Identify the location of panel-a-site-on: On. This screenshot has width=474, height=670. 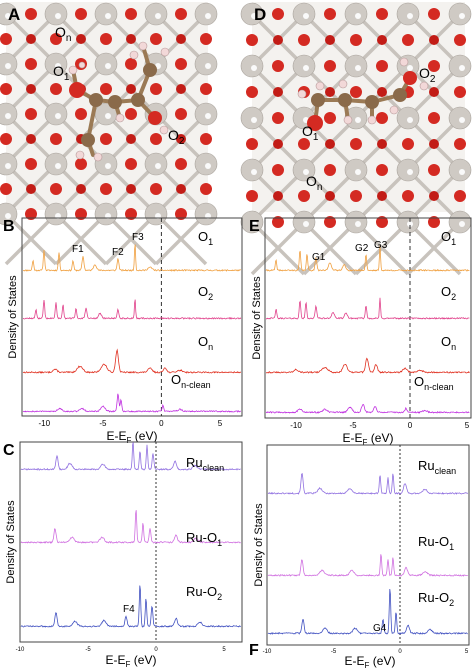
(63, 34).